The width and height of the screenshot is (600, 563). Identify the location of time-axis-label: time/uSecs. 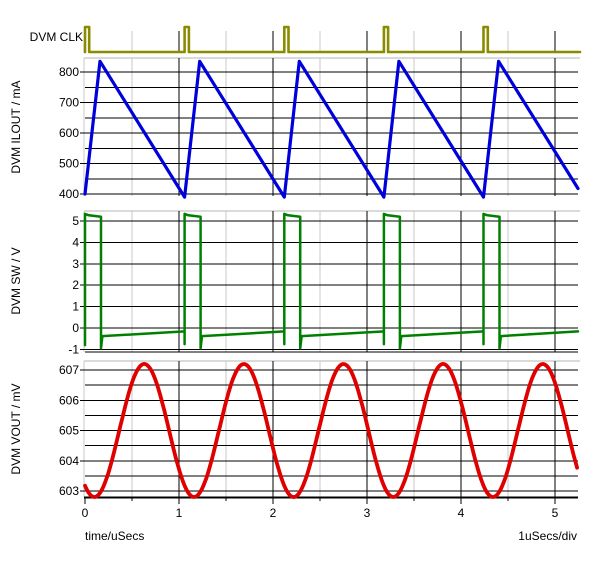
(114, 536).